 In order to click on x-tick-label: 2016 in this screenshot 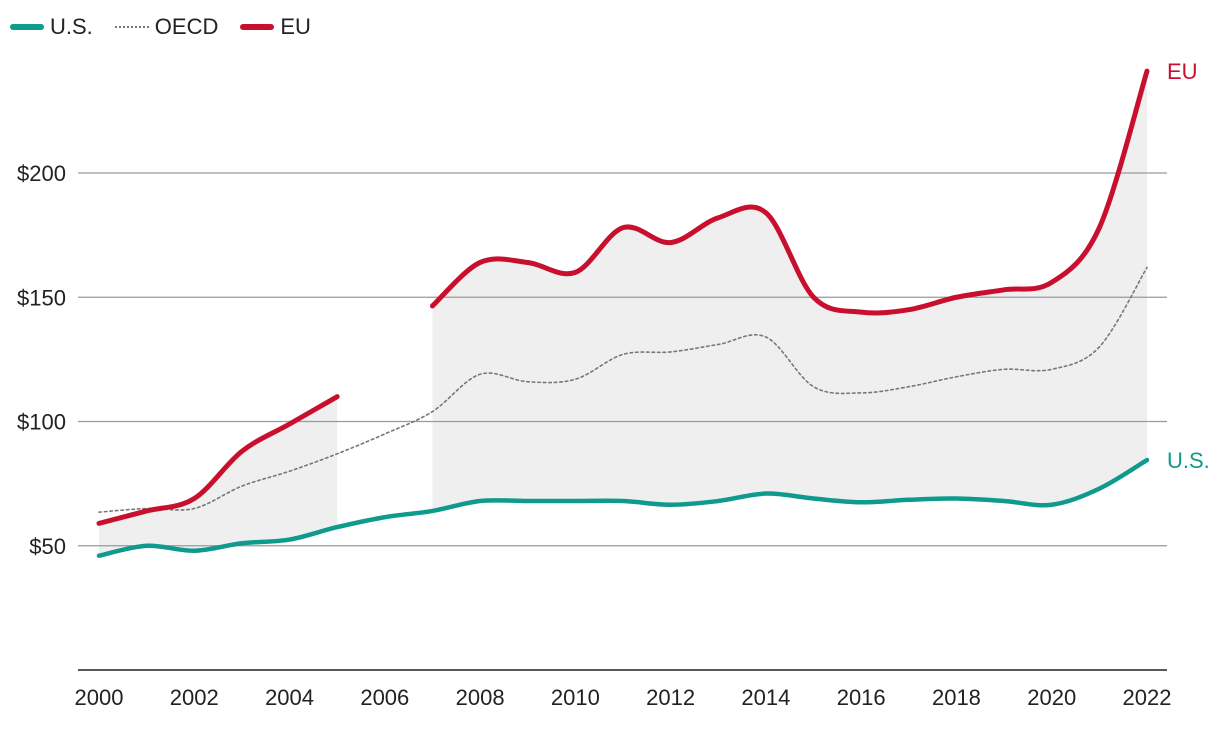, I will do `click(861, 697)`.